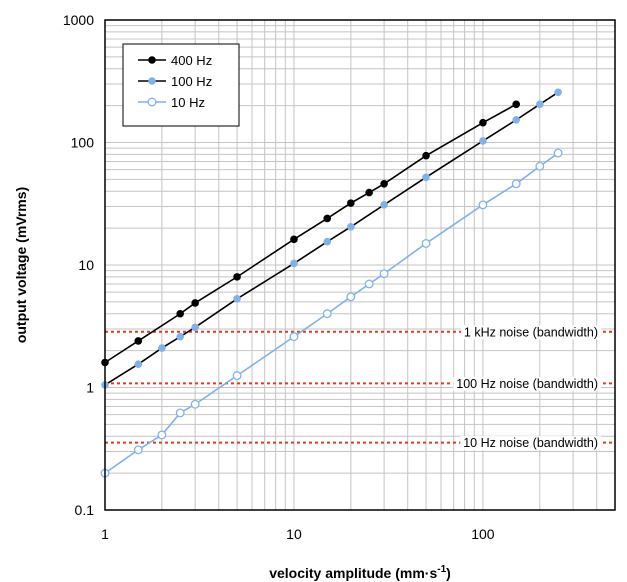  I want to click on x-axis-title-main: velocity amplitude (mm·s, so click(353, 573).